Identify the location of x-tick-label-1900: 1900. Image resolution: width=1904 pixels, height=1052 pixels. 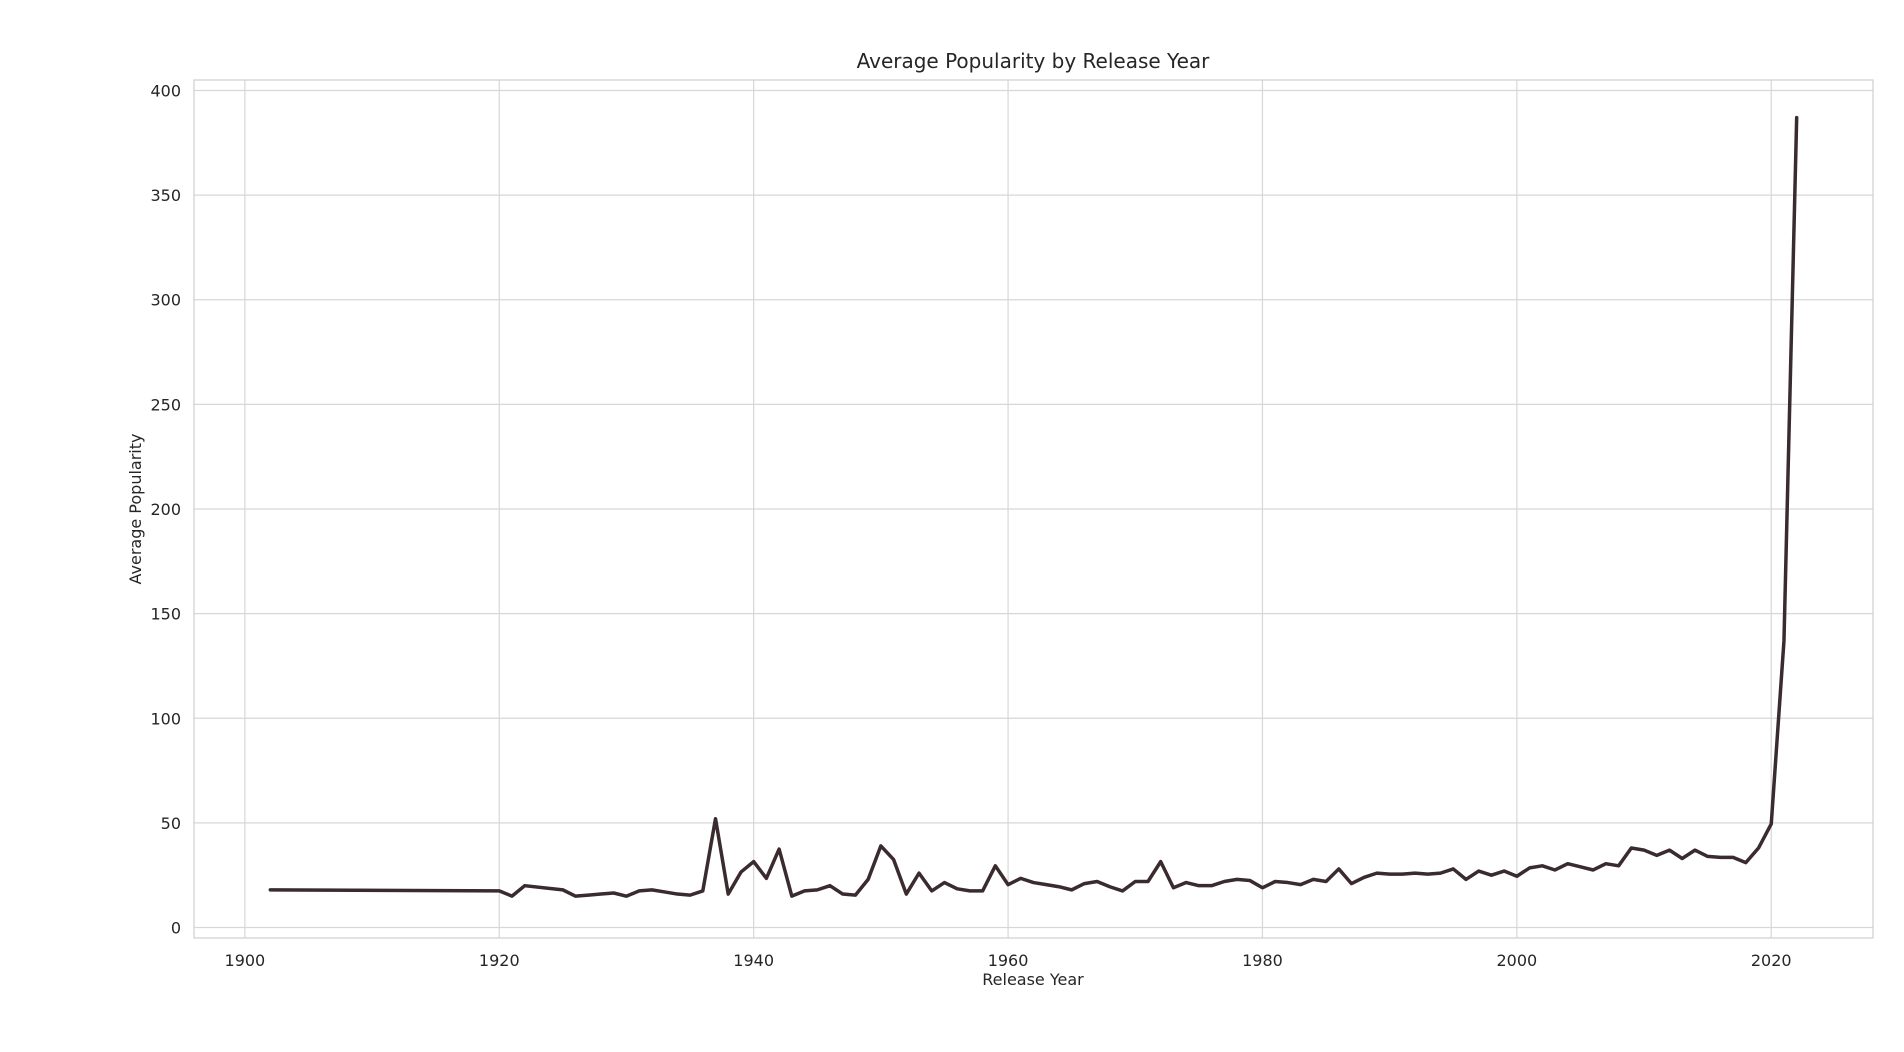
(245, 960).